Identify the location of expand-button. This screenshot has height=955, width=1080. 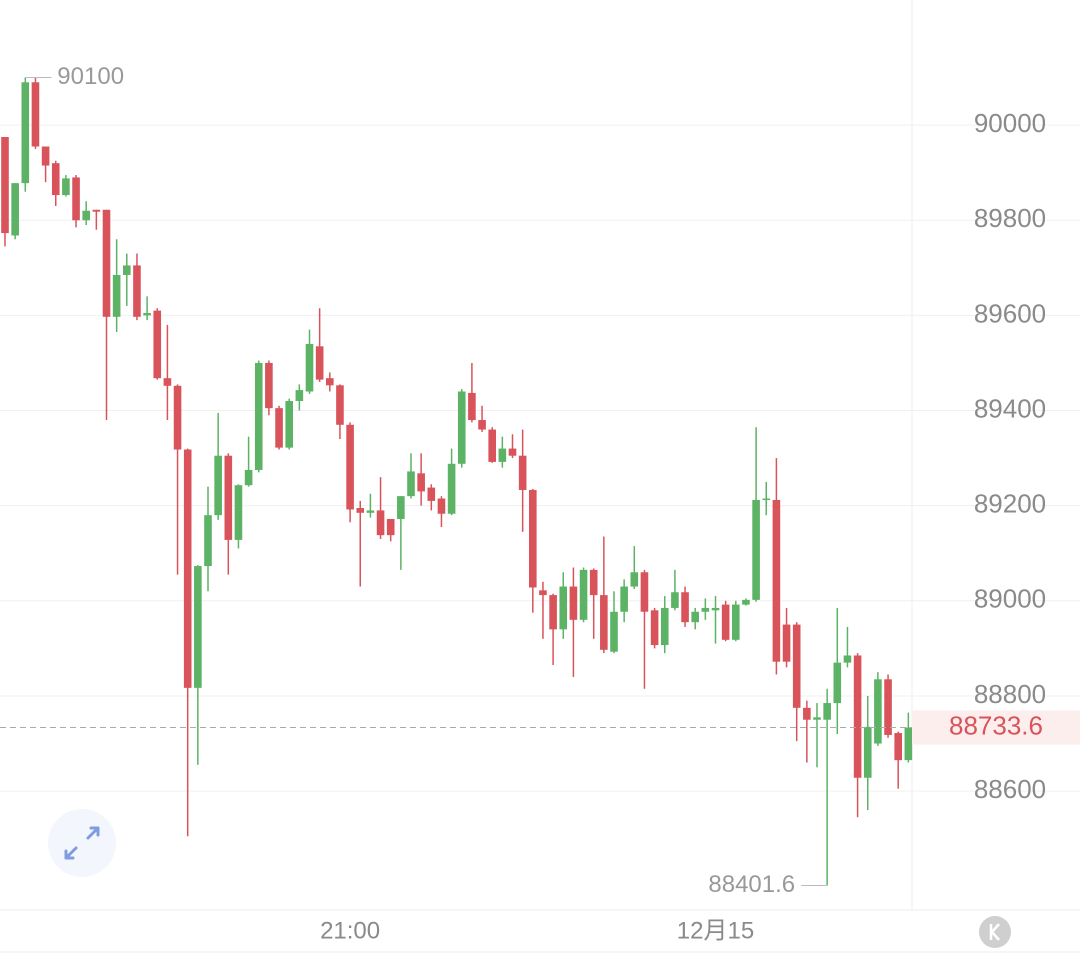
(82, 843).